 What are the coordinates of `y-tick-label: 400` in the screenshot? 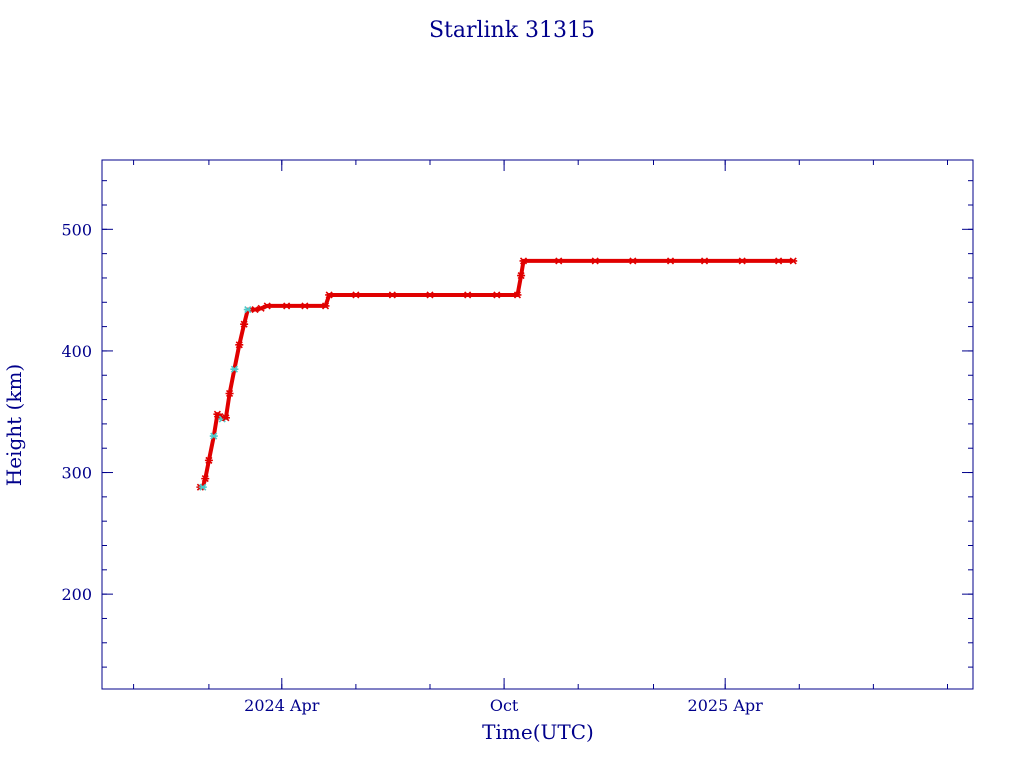 It's located at (76, 351).